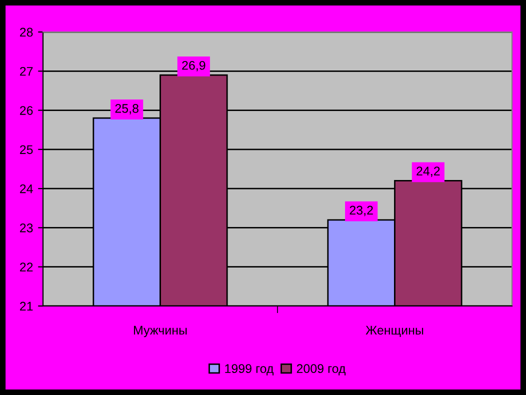 Image resolution: width=526 pixels, height=395 pixels. I want to click on data-label: 26,9, so click(194, 66).